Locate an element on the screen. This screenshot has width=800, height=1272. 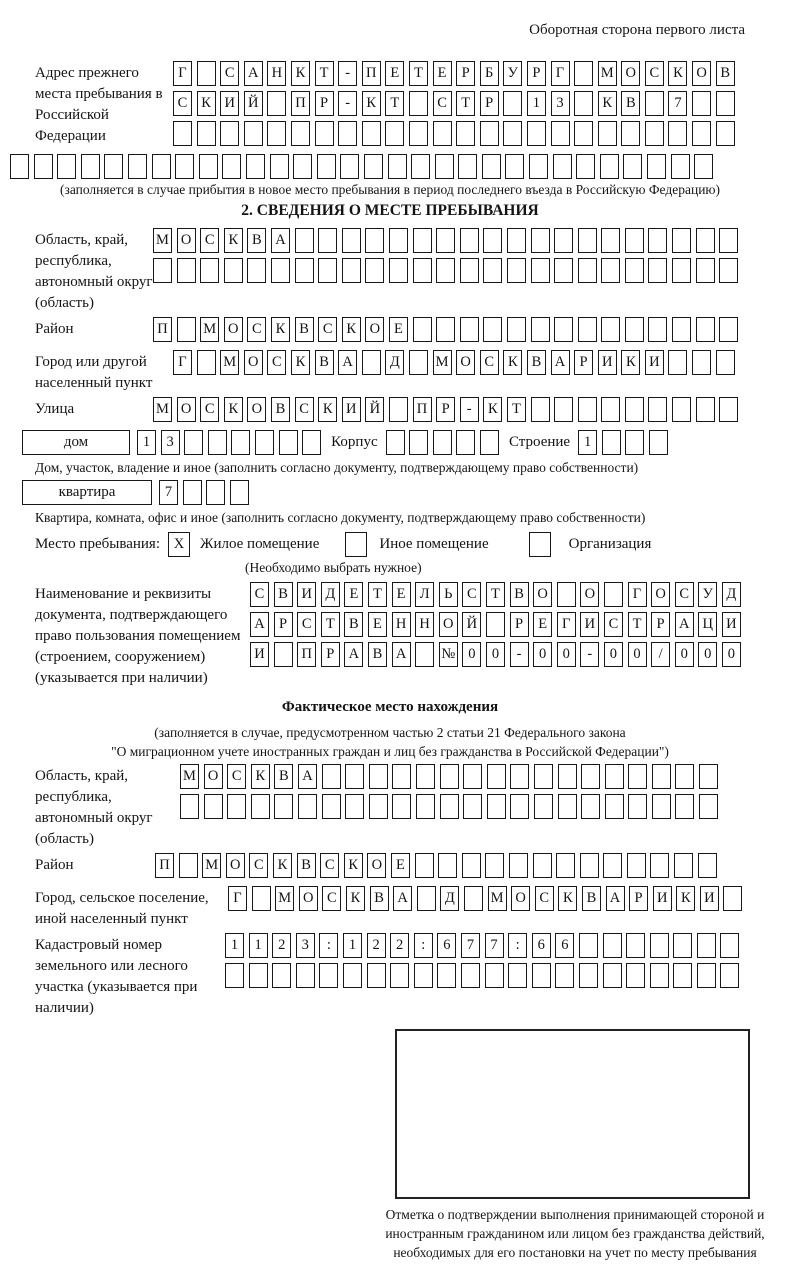
char-box: Д is located at coordinates (395, 362).